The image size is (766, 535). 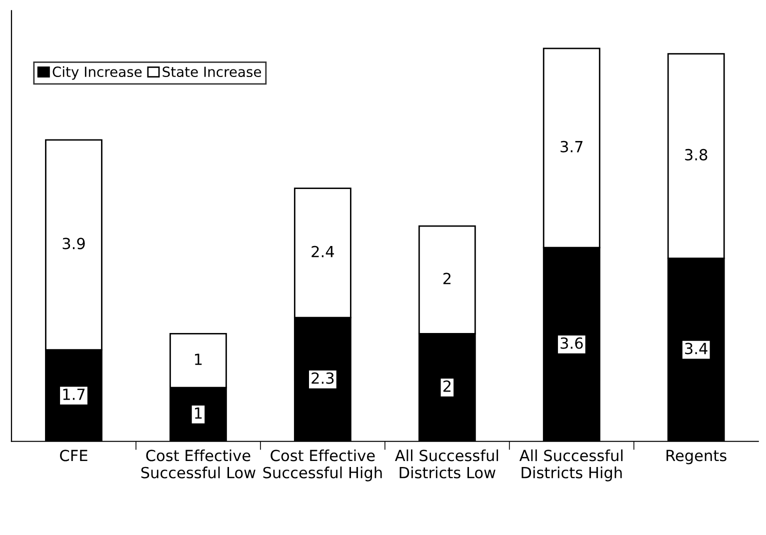 I want to click on x-tick-label: Cost Effective Successful Low, so click(x=198, y=463).